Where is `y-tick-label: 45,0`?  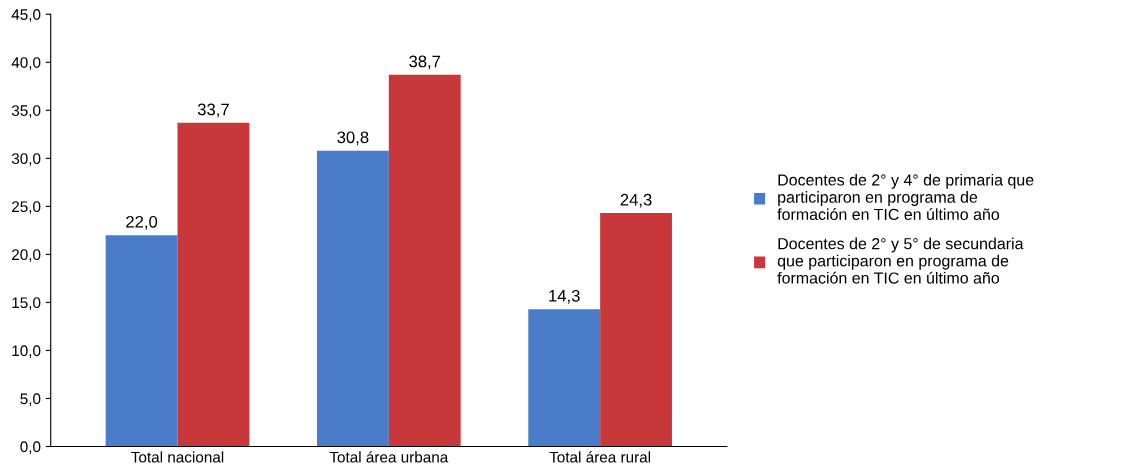
y-tick-label: 45,0 is located at coordinates (26, 15).